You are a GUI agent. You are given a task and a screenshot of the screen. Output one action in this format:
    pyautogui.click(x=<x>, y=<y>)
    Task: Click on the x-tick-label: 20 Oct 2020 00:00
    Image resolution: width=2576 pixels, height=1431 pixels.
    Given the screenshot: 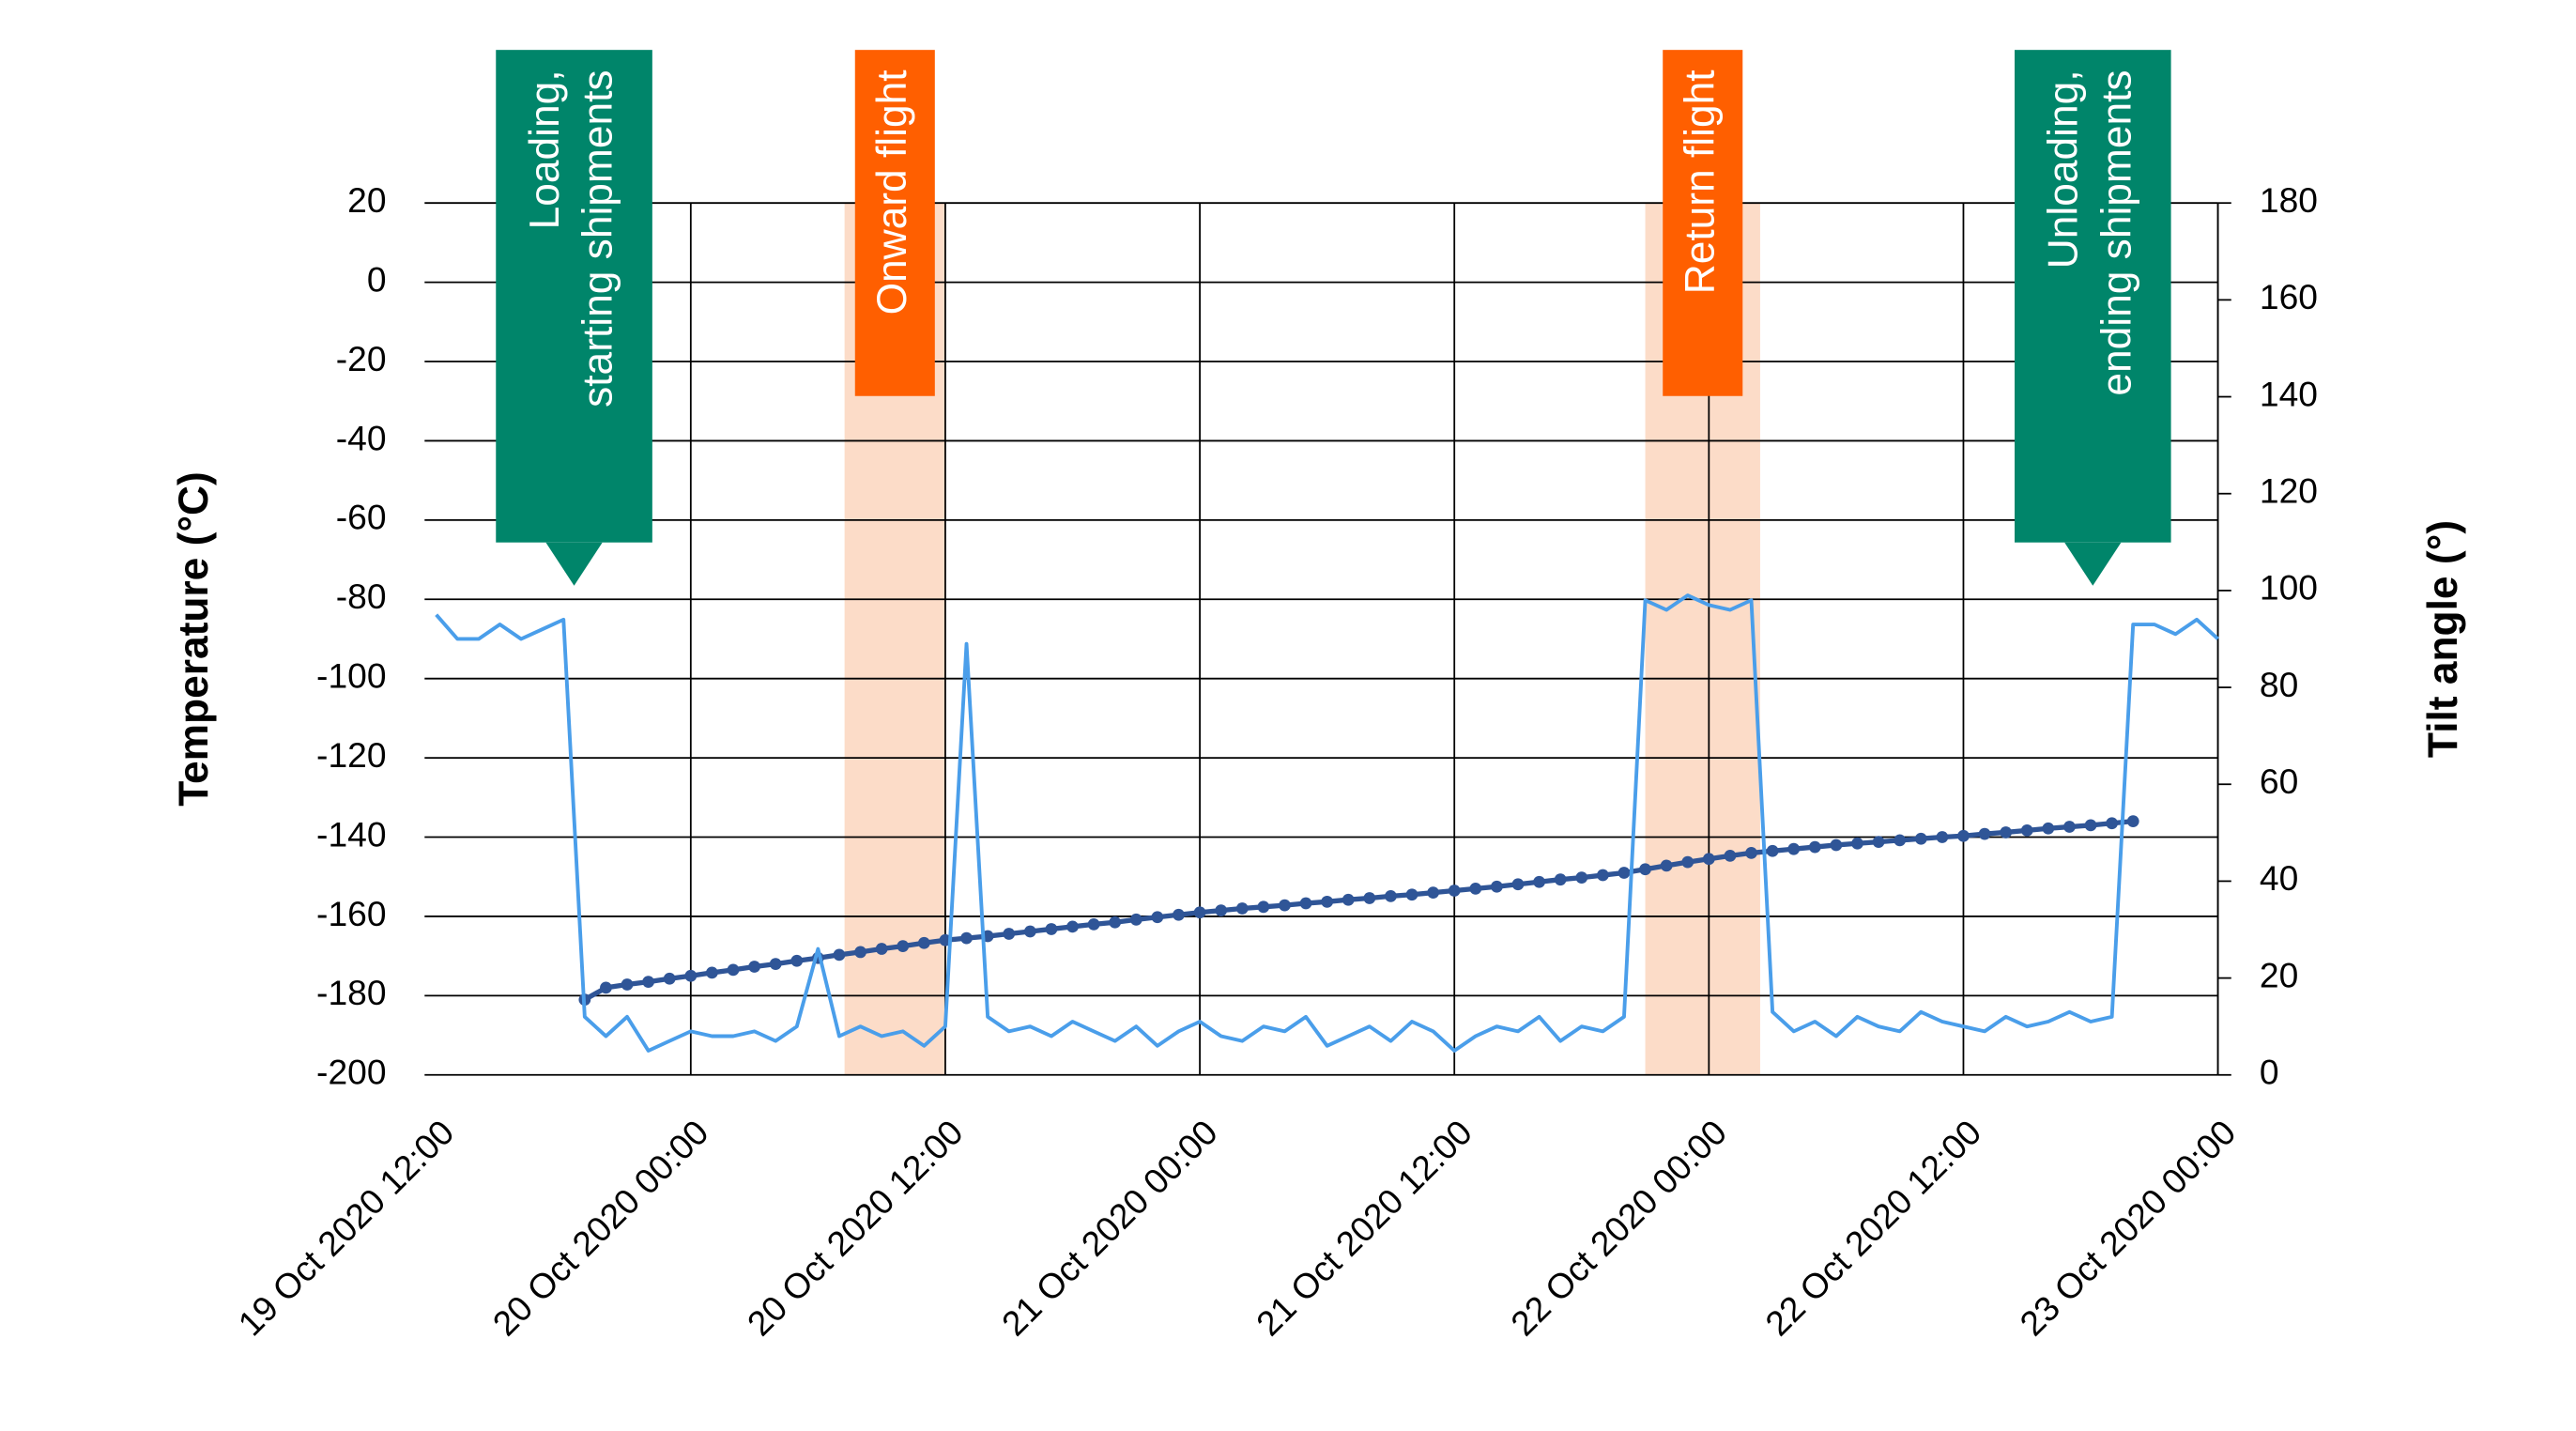 What is the action you would take?
    pyautogui.click(x=600, y=1227)
    